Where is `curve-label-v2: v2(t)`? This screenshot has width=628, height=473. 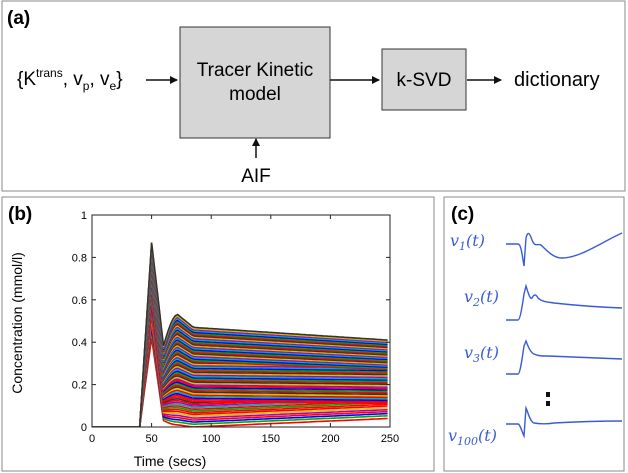
curve-label-v2: v2(t) is located at coordinates (481, 298).